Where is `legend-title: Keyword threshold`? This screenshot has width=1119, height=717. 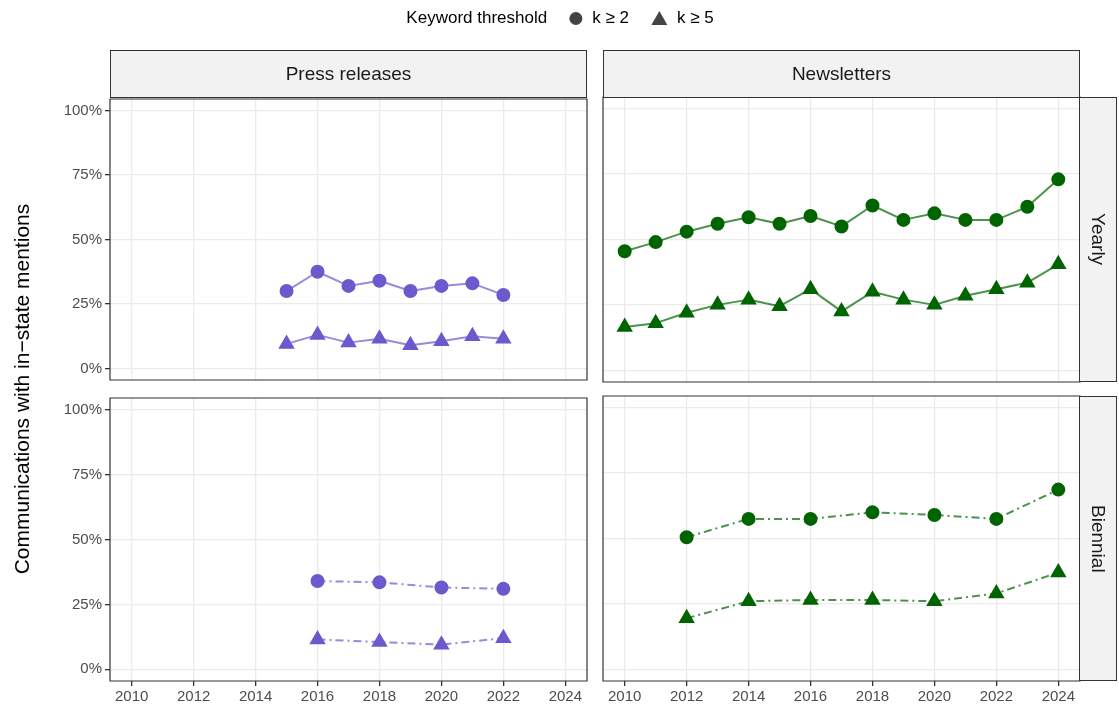 legend-title: Keyword threshold is located at coordinates (477, 18).